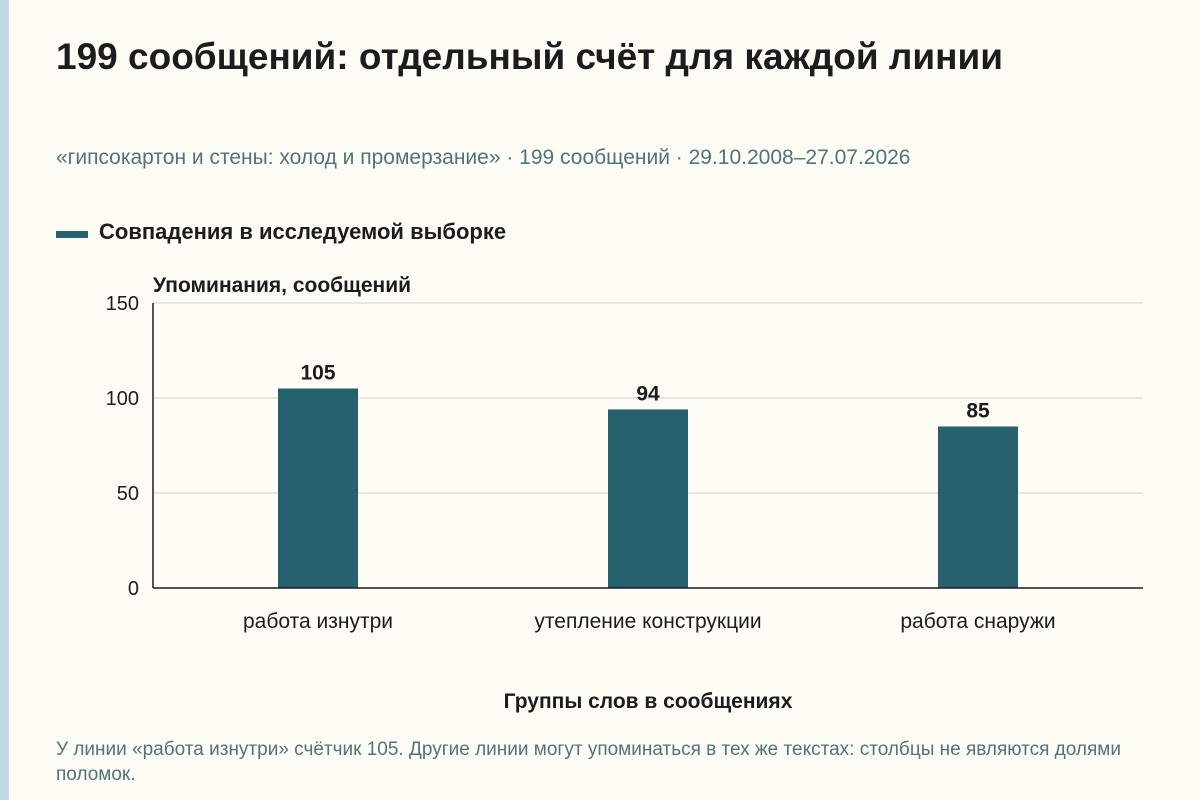  What do you see at coordinates (128, 494) in the screenshot?
I see `y-tick-label: 50` at bounding box center [128, 494].